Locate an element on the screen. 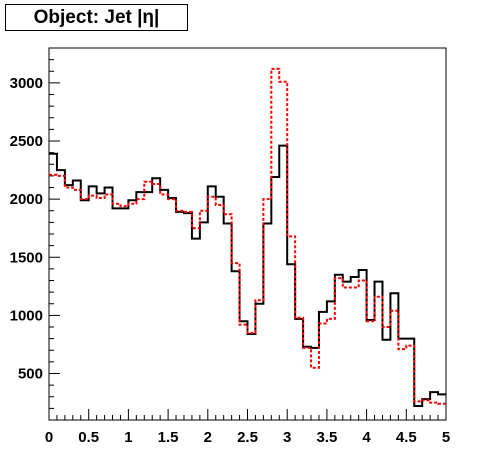  y-tick-label: 1000 is located at coordinates (26, 315).